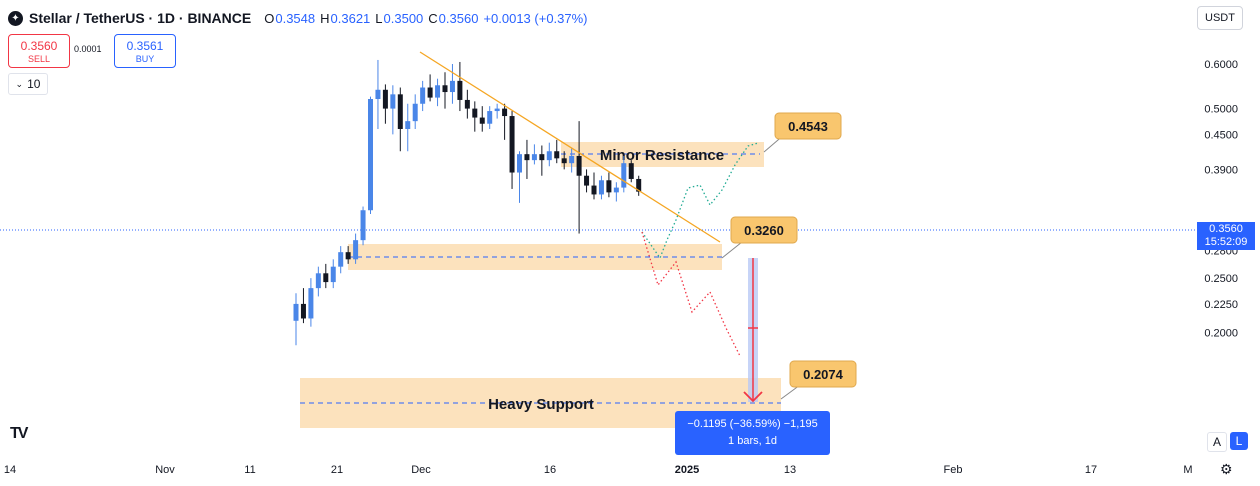  Describe the element at coordinates (325, 18) in the screenshot. I see `high-label: H` at that location.